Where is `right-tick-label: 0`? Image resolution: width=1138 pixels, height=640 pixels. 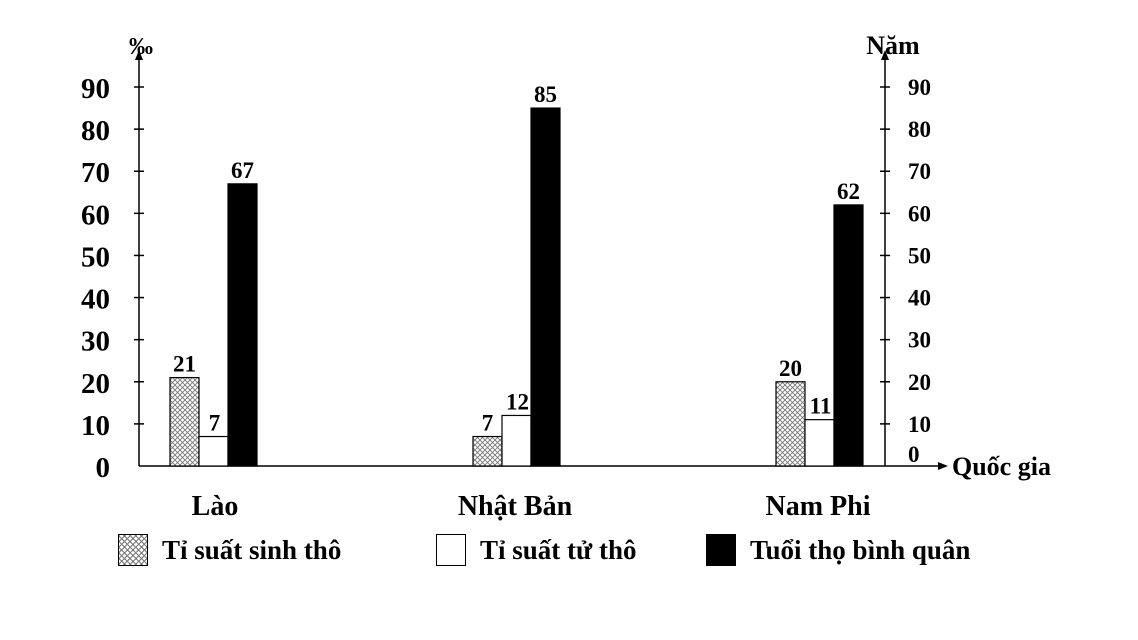
right-tick-label: 0 is located at coordinates (914, 454).